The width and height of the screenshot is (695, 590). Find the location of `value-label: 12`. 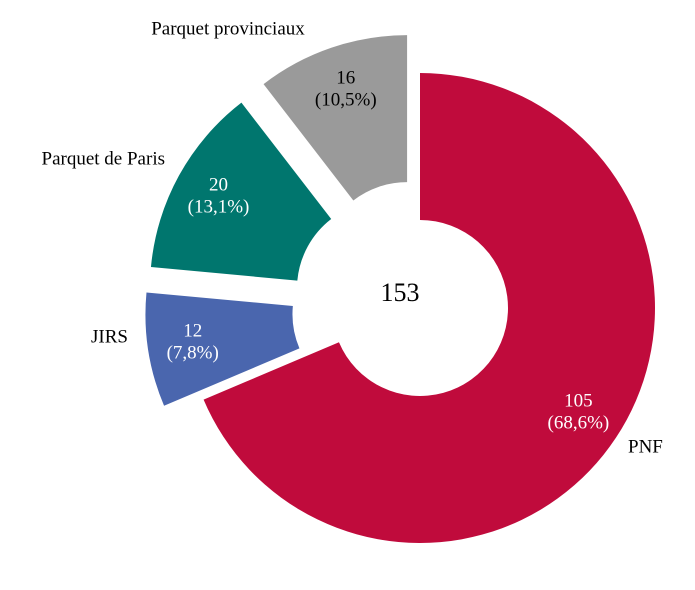

value-label: 12 is located at coordinates (192, 331).